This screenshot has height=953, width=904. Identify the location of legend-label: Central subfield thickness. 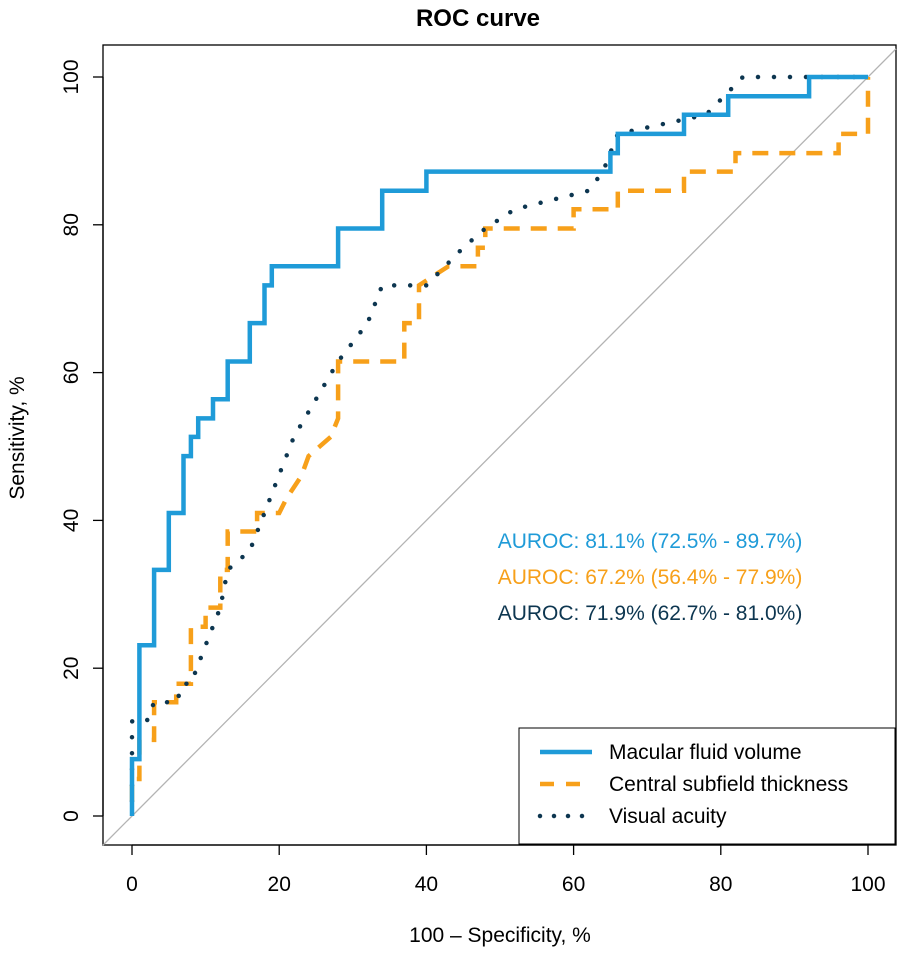
(728, 784).